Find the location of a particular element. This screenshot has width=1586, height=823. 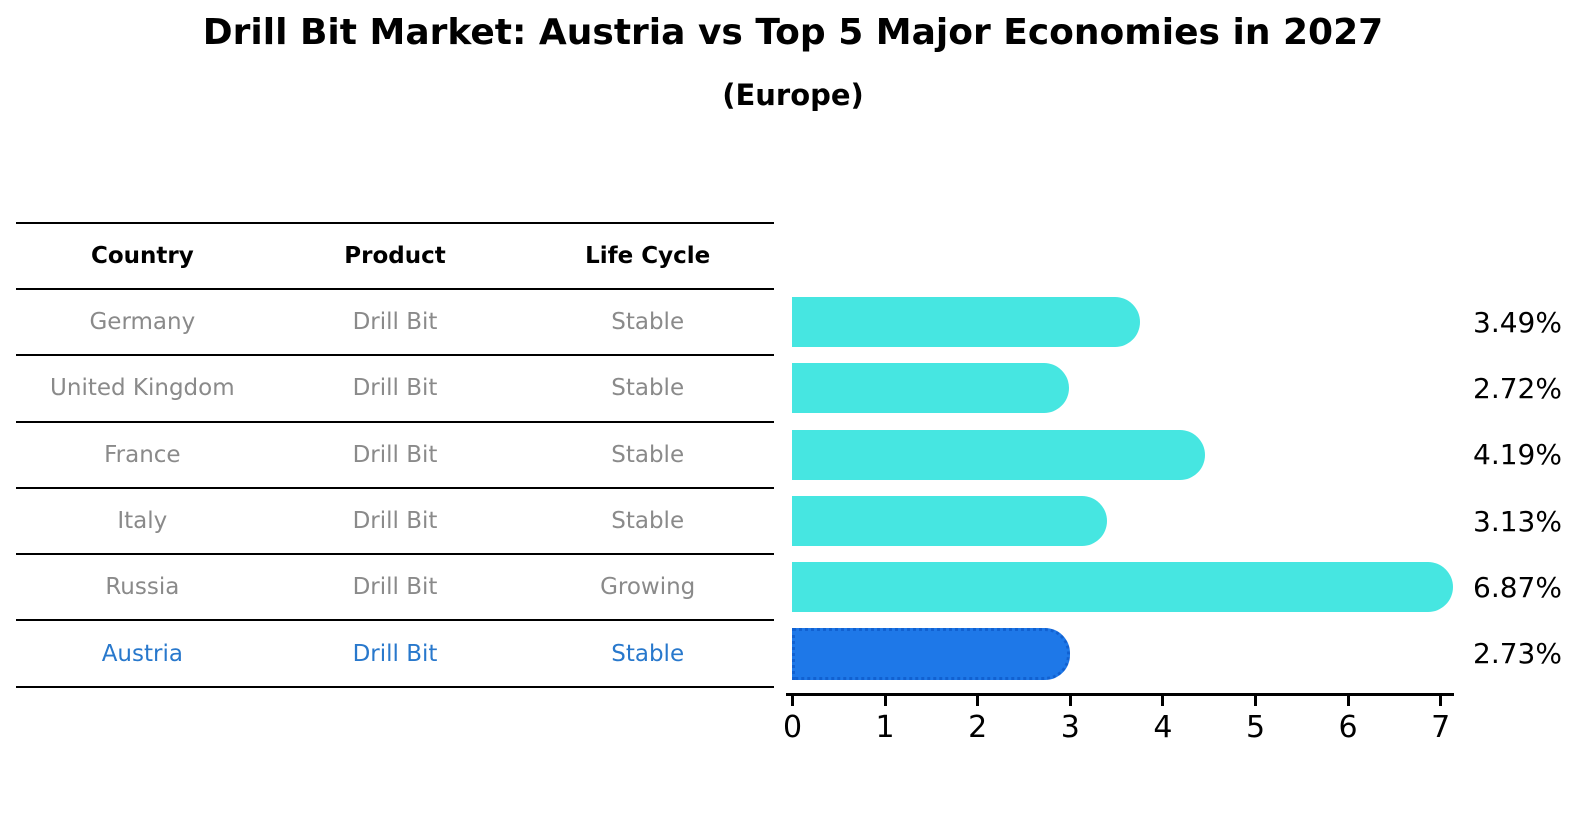

bar-row-france is located at coordinates (1152, 455).